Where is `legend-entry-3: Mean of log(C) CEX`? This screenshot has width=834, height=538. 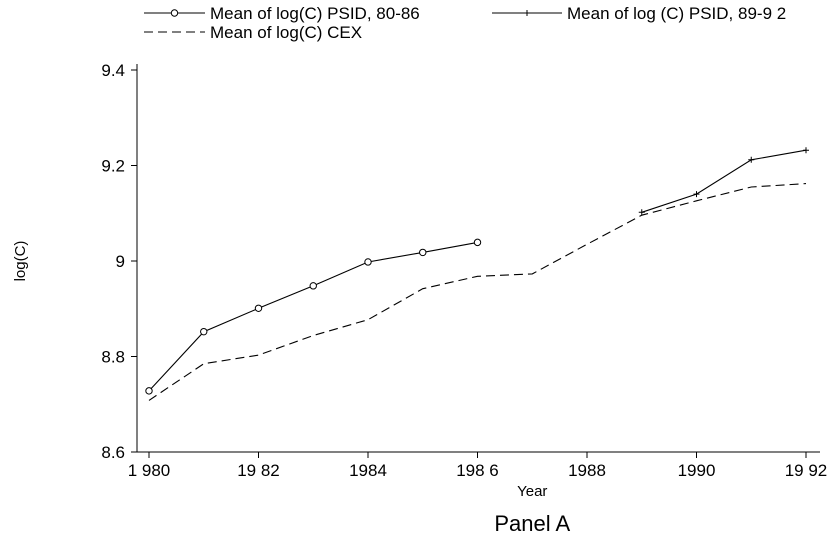 legend-entry-3: Mean of log(C) CEX is located at coordinates (253, 32).